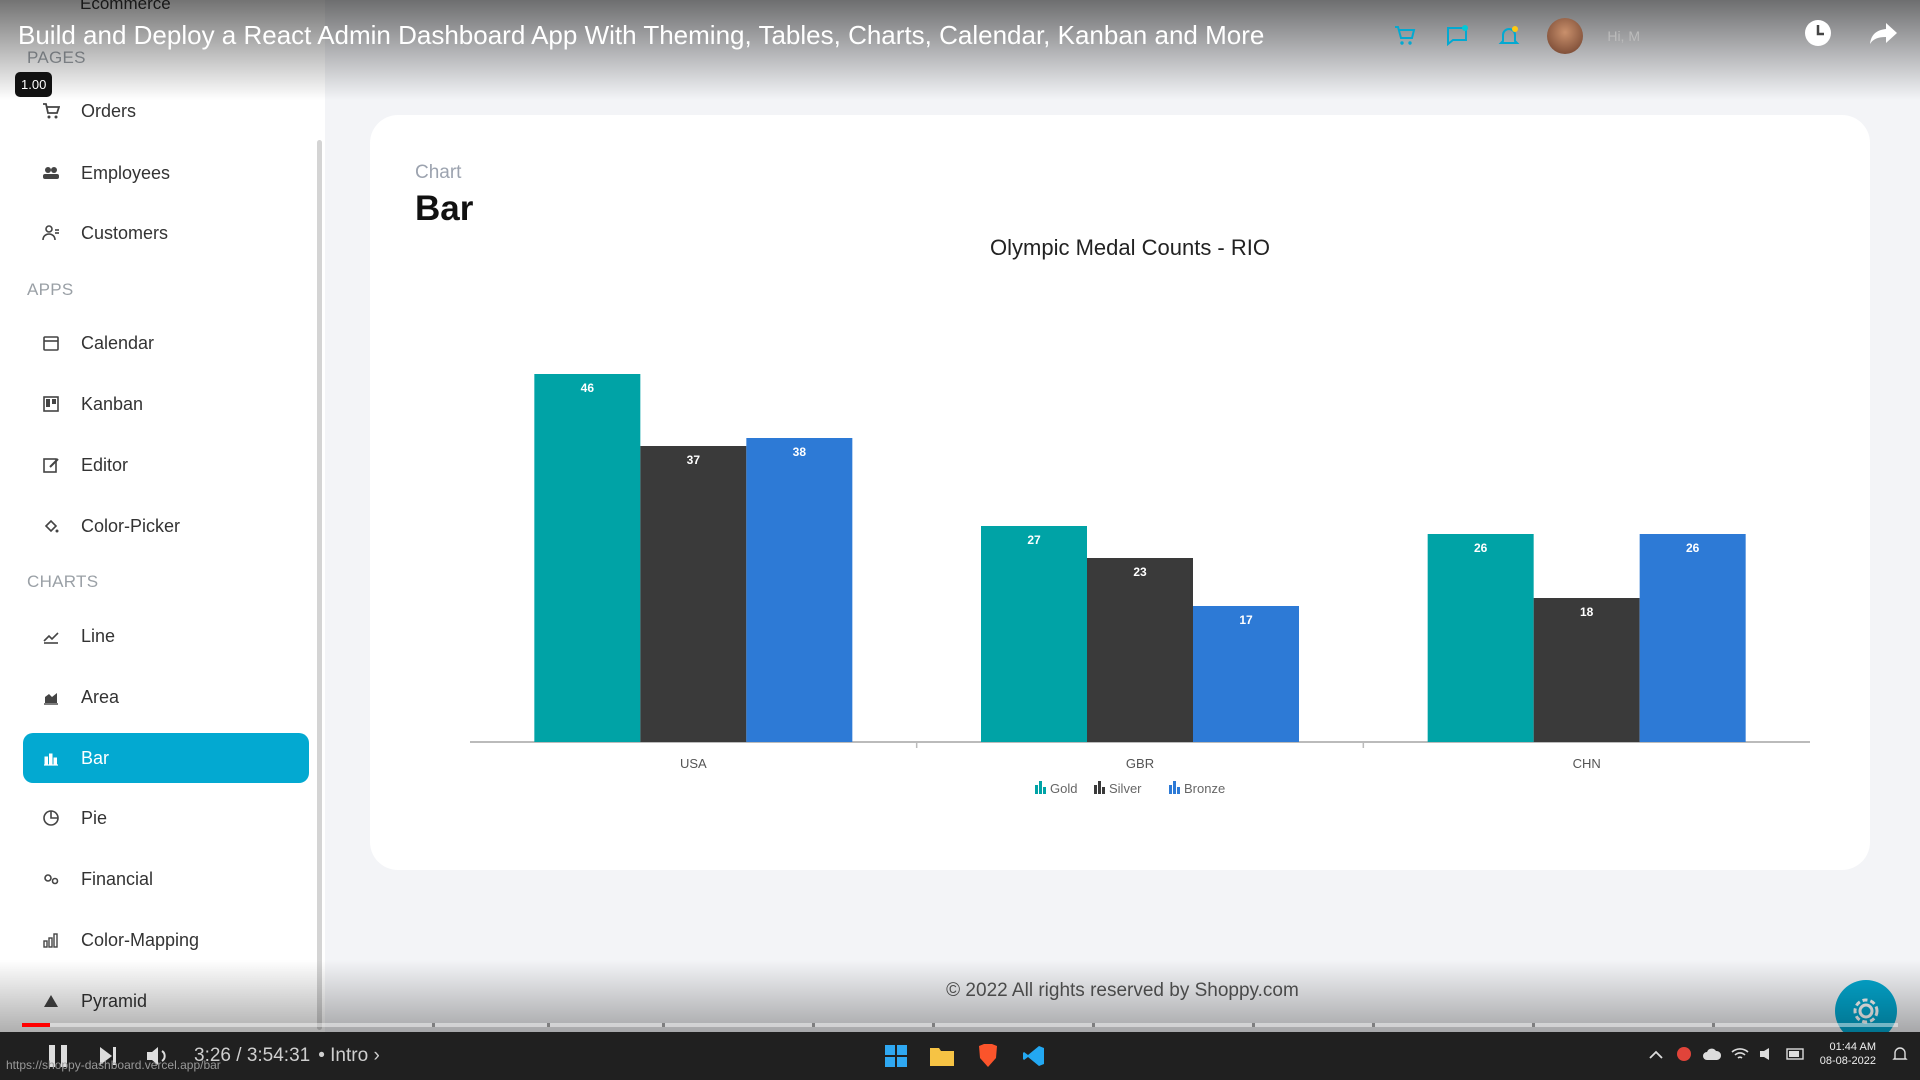 This screenshot has height=1080, width=1920. Describe the element at coordinates (166, 697) in the screenshot. I see `sidebar-item-area: Area` at that location.